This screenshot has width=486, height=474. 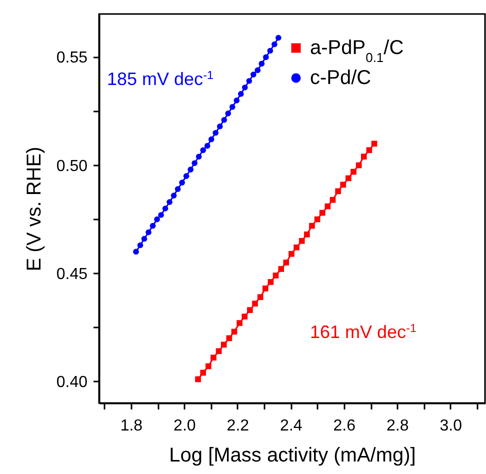 I want to click on y-tick-label: 0.45, so click(x=72, y=274).